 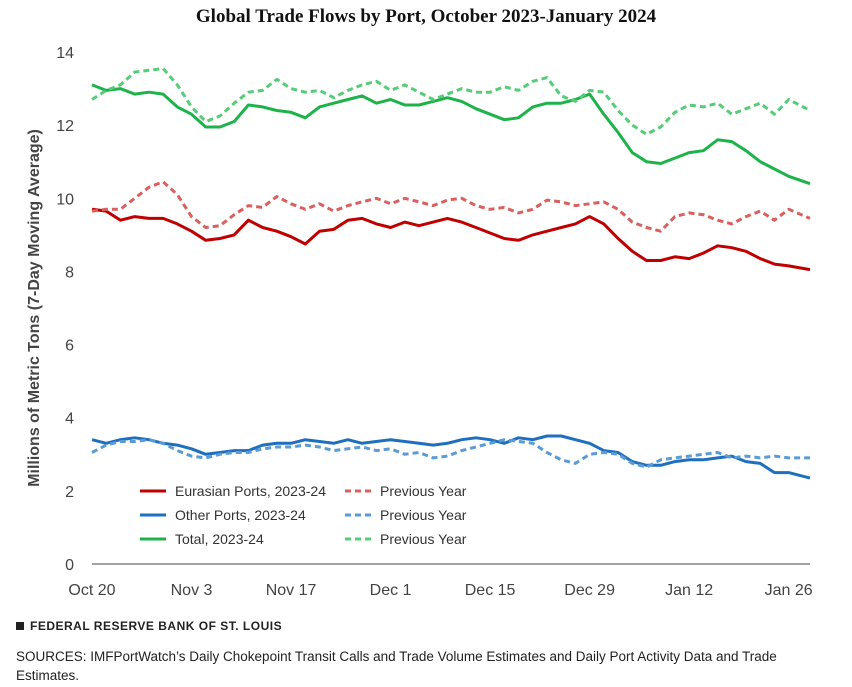 I want to click on x-tick-label: Jan 26, so click(x=789, y=590).